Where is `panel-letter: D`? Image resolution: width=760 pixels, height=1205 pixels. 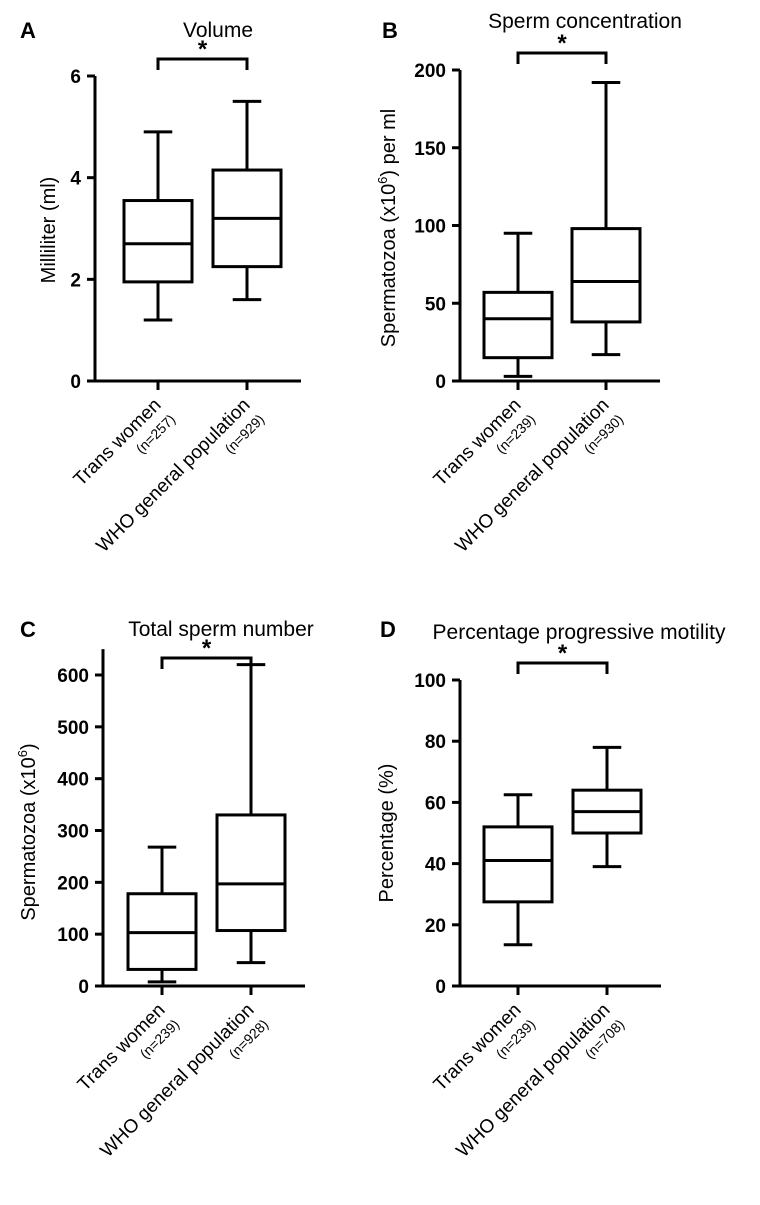
panel-letter: D is located at coordinates (388, 629).